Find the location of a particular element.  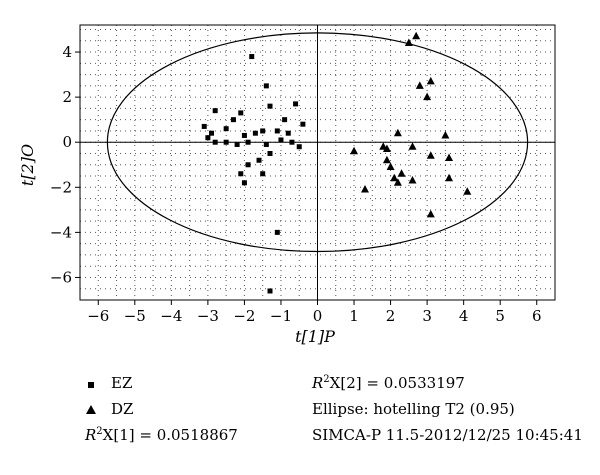

x-tick-label: 1 is located at coordinates (354, 316).